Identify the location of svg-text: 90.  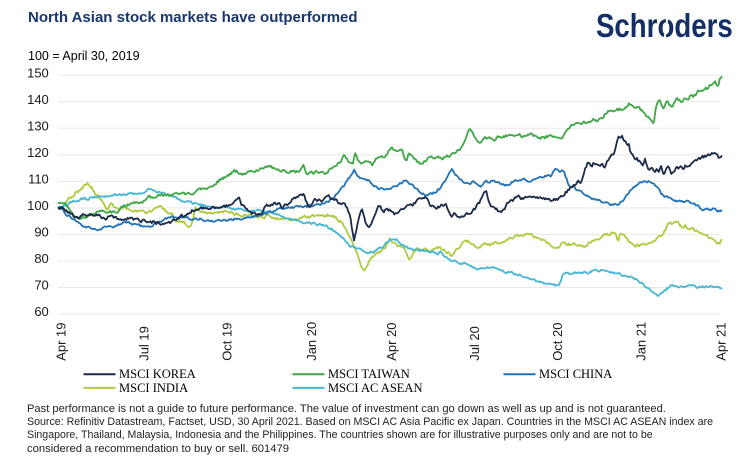
(41, 232).